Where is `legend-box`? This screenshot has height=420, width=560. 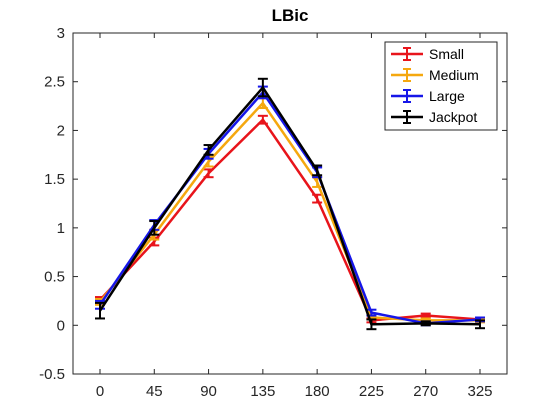
legend-box is located at coordinates (441, 86).